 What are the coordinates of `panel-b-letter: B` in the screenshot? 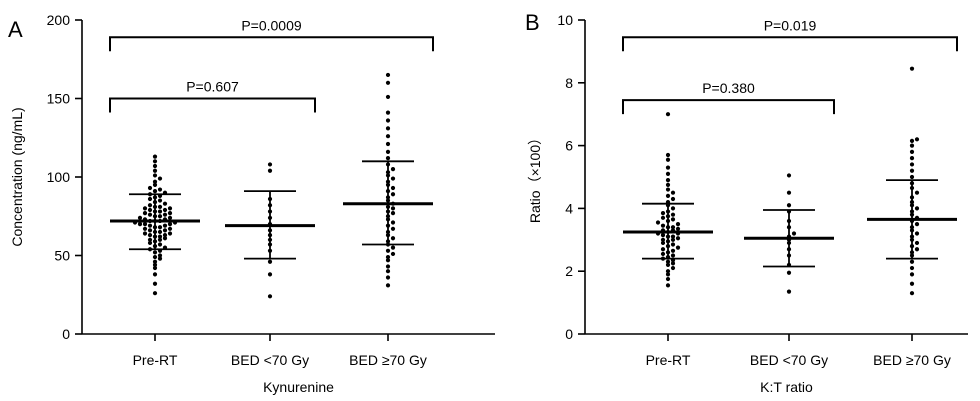 It's located at (532, 22).